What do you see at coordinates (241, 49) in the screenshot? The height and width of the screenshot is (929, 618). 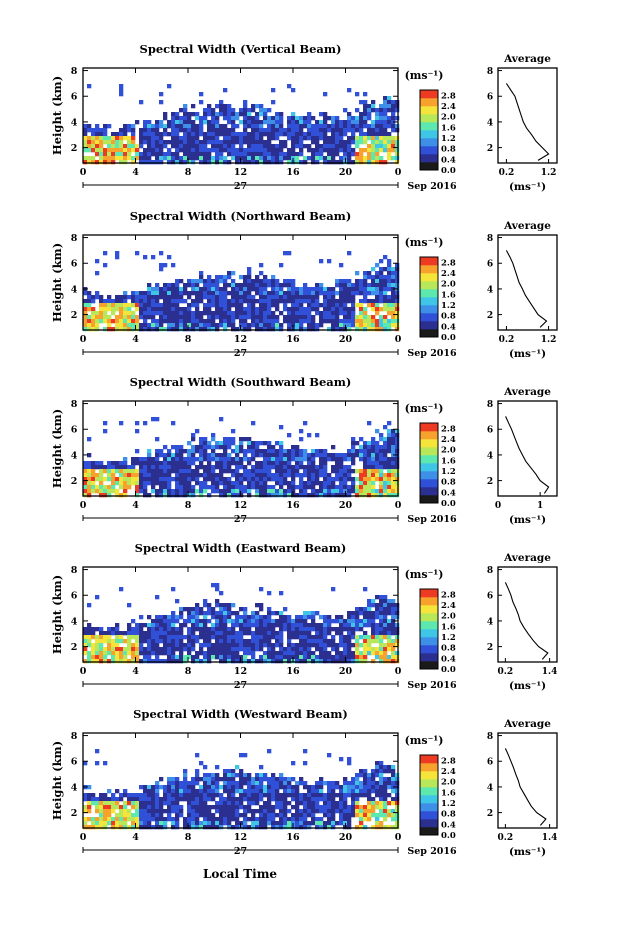 I see `panel-title: Spectral Width (Vertical Beam)` at bounding box center [241, 49].